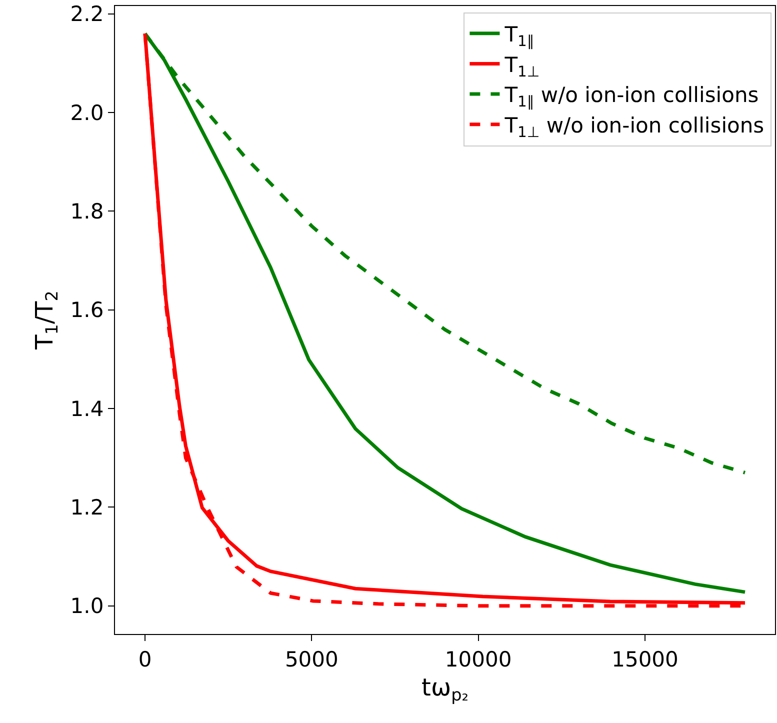  I want to click on legend-label: T$_{1⊥}$, so click(522, 66).